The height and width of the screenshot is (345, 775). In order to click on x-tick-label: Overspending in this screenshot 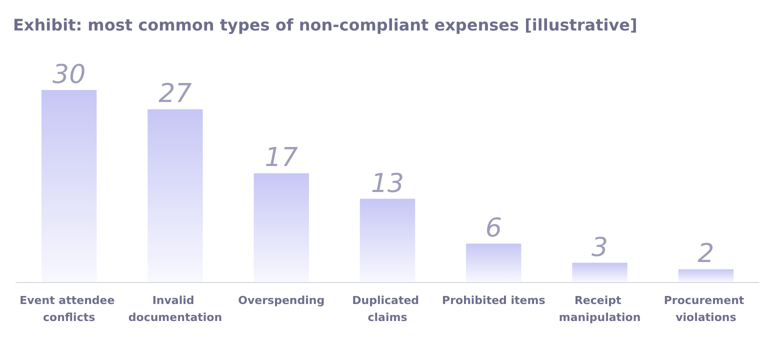, I will do `click(281, 300)`.